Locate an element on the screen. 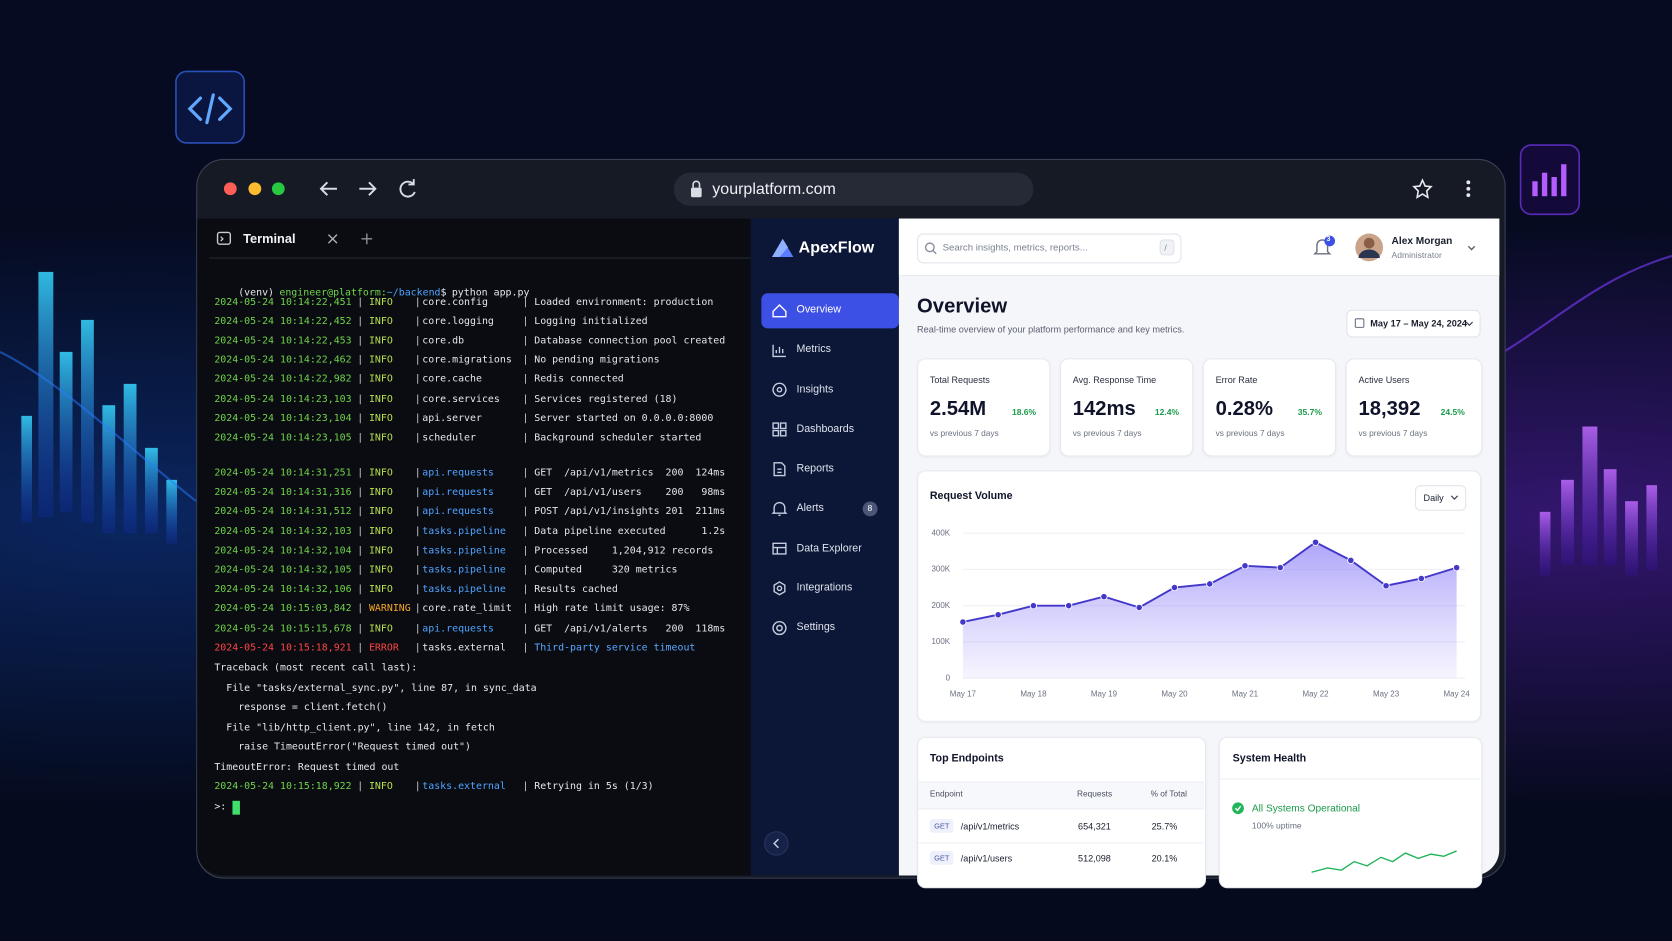 The height and width of the screenshot is (941, 1672). method-badge is located at coordinates (941, 825).